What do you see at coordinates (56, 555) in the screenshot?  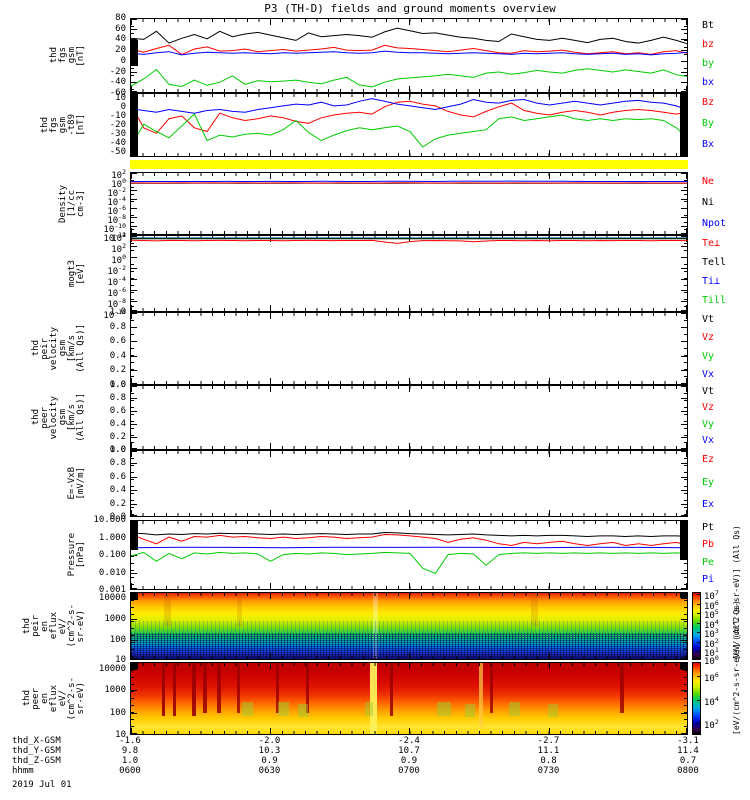 I see `panel-ylabel: Pressure [nPa]` at bounding box center [56, 555].